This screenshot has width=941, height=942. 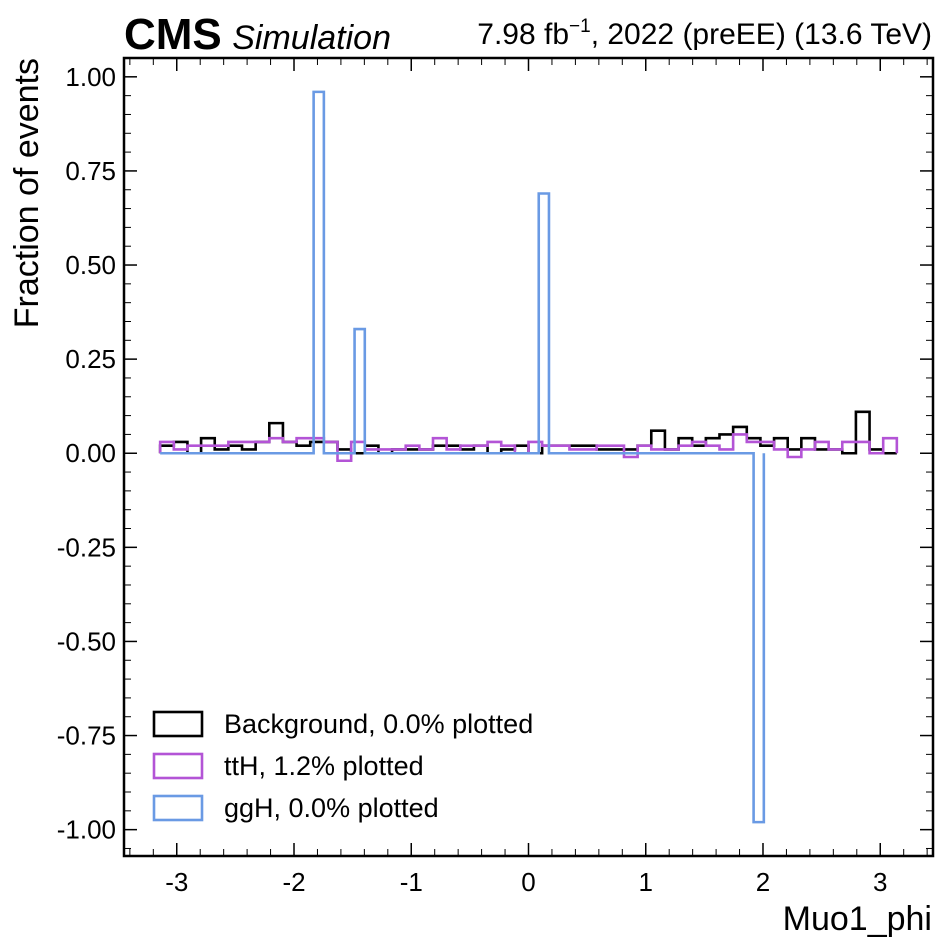 I want to click on x-tick-label: 2, so click(x=763, y=882).